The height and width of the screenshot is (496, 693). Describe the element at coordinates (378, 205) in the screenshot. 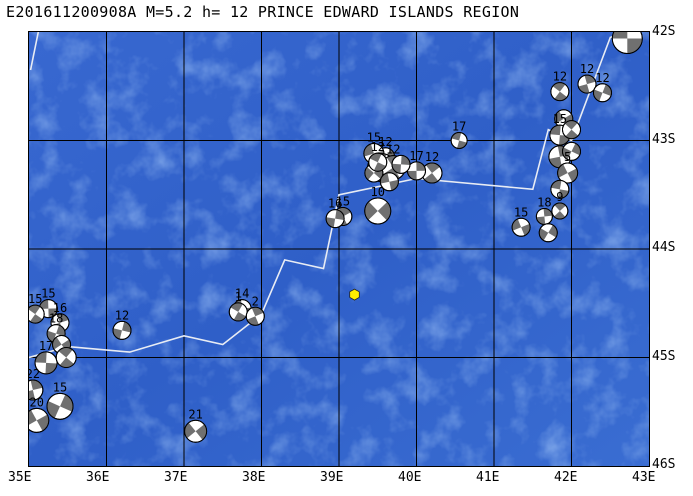

I see `beachball-icon: 10` at that location.